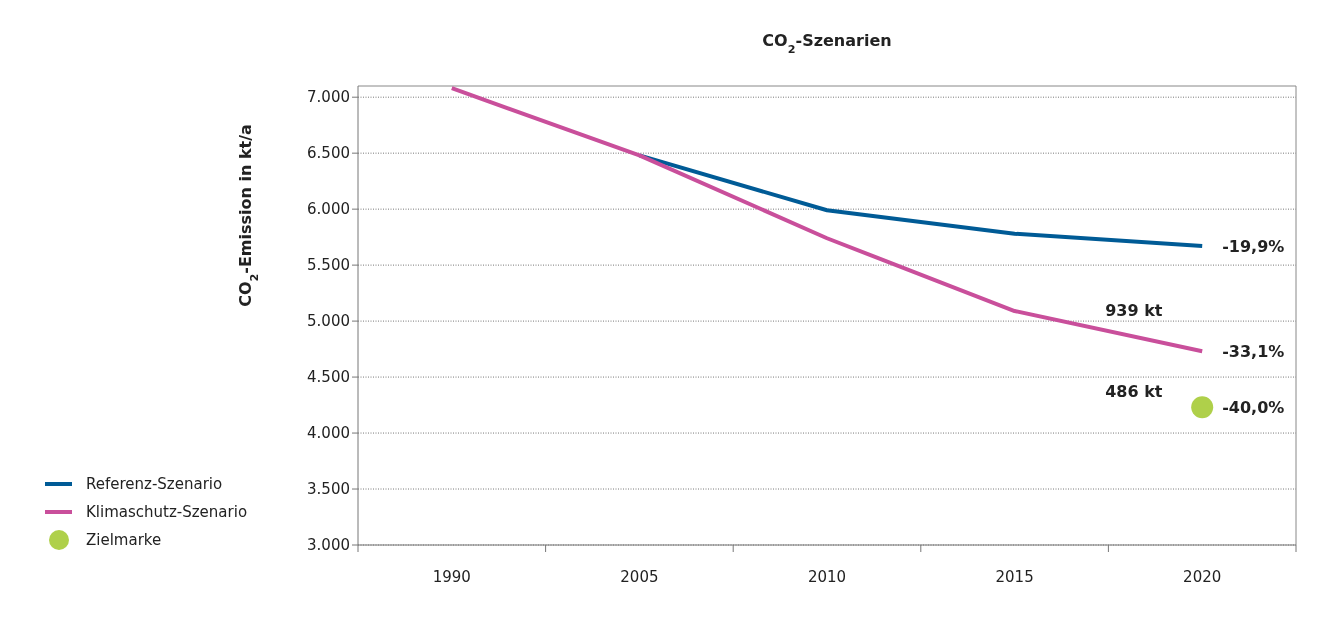  I want to click on x-tick-label: 2015, so click(1014, 577).